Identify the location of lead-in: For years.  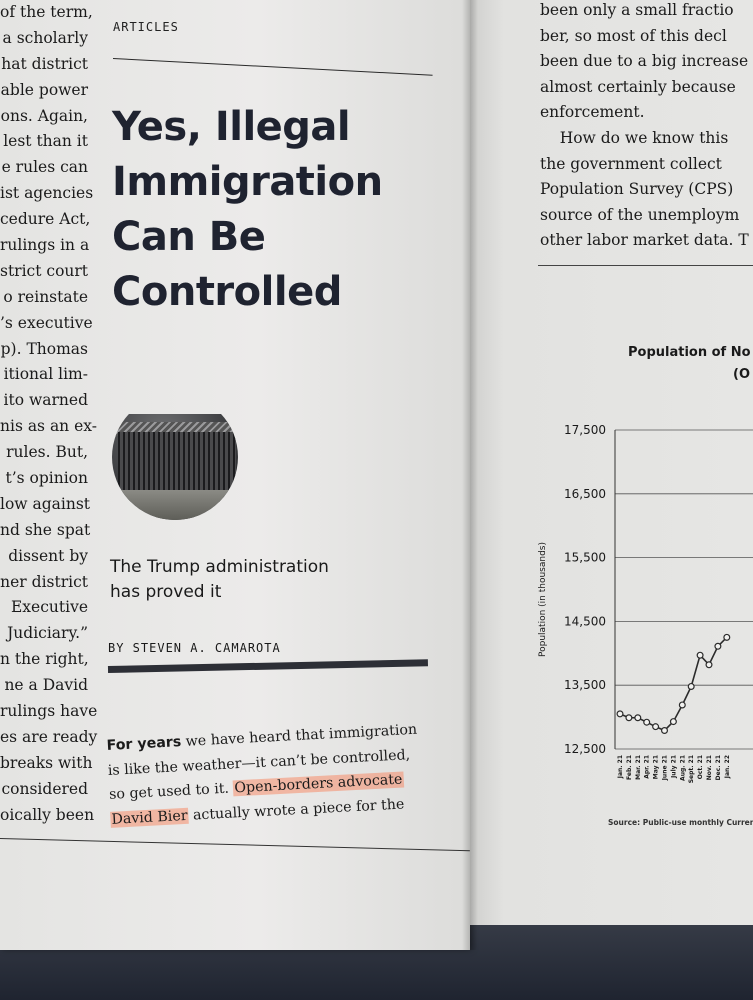
(144, 744).